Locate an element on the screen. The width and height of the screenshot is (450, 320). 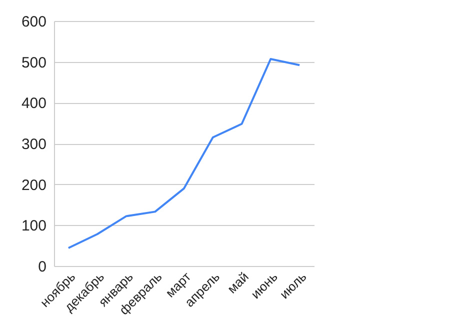
y-tick-label: 200 is located at coordinates (33, 185).